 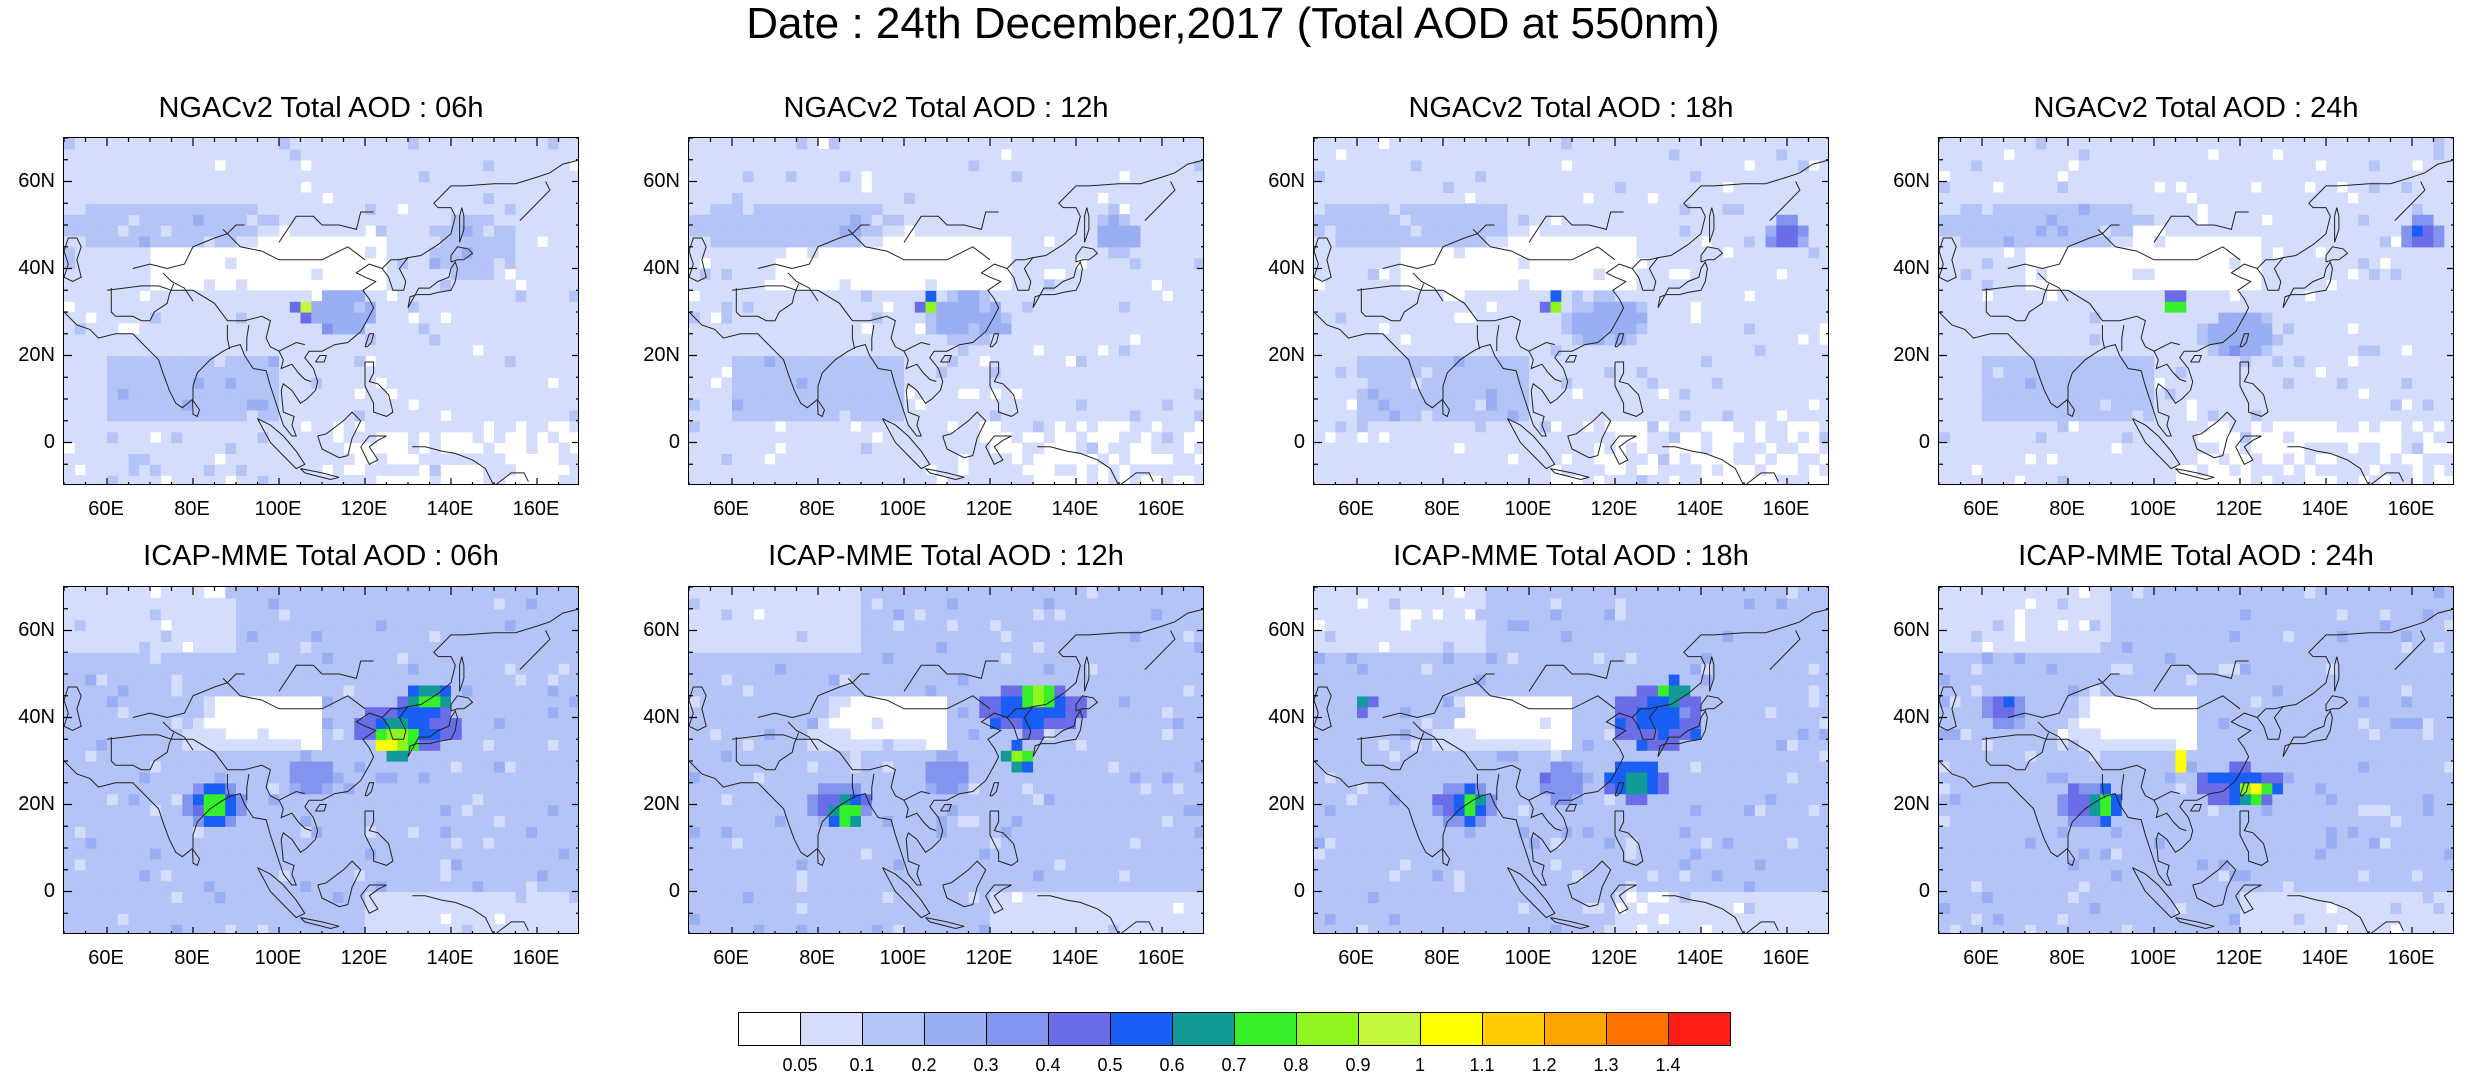 I want to click on colorbar-tick-label: 0.9, so click(x=1358, y=1065).